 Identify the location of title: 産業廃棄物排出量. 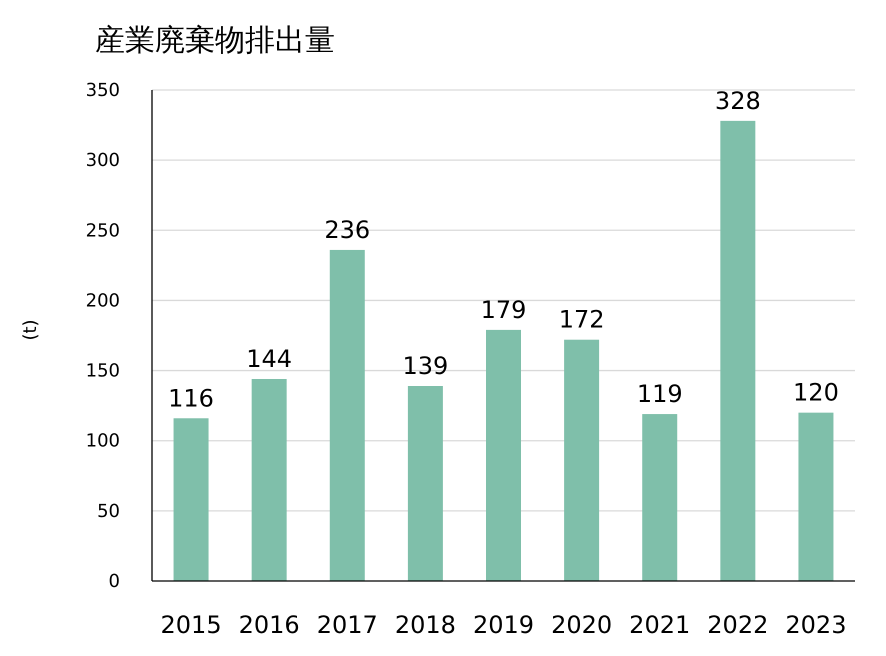
(215, 40).